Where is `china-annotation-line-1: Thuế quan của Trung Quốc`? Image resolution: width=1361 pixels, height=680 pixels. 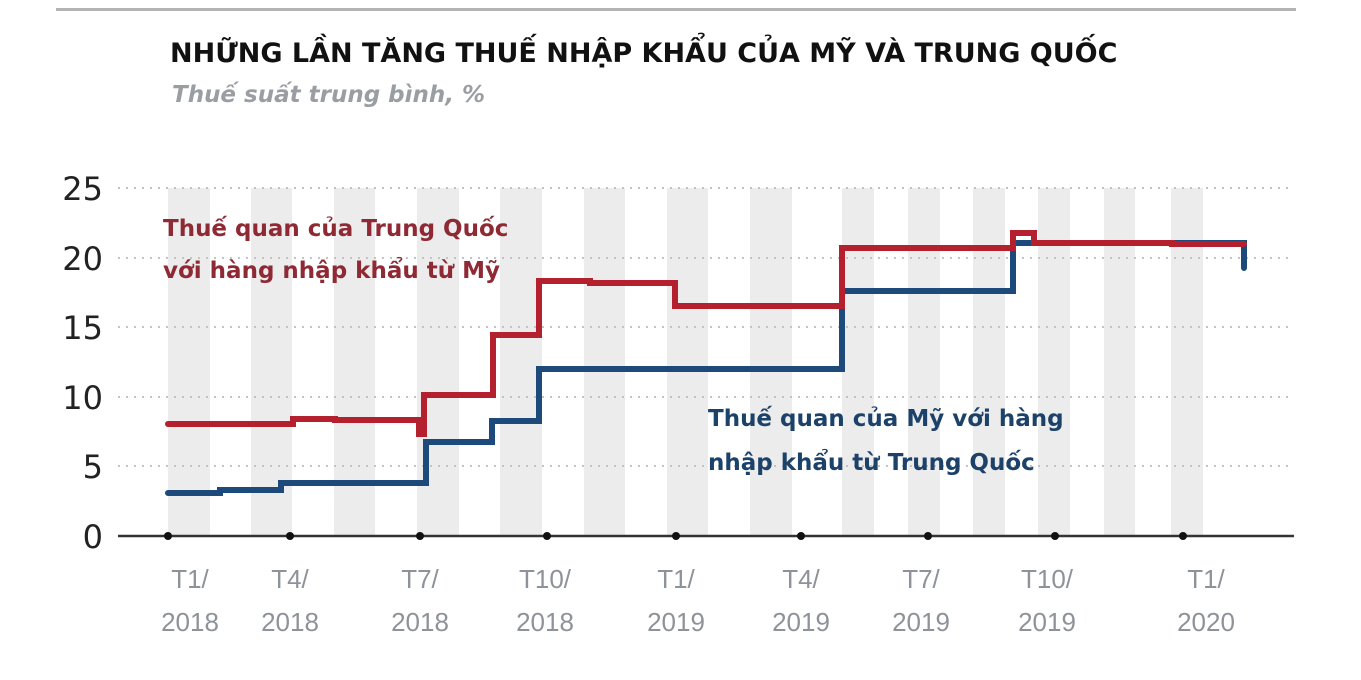
china-annotation-line-1: Thuế quan của Trung Quốc is located at coordinates (336, 229).